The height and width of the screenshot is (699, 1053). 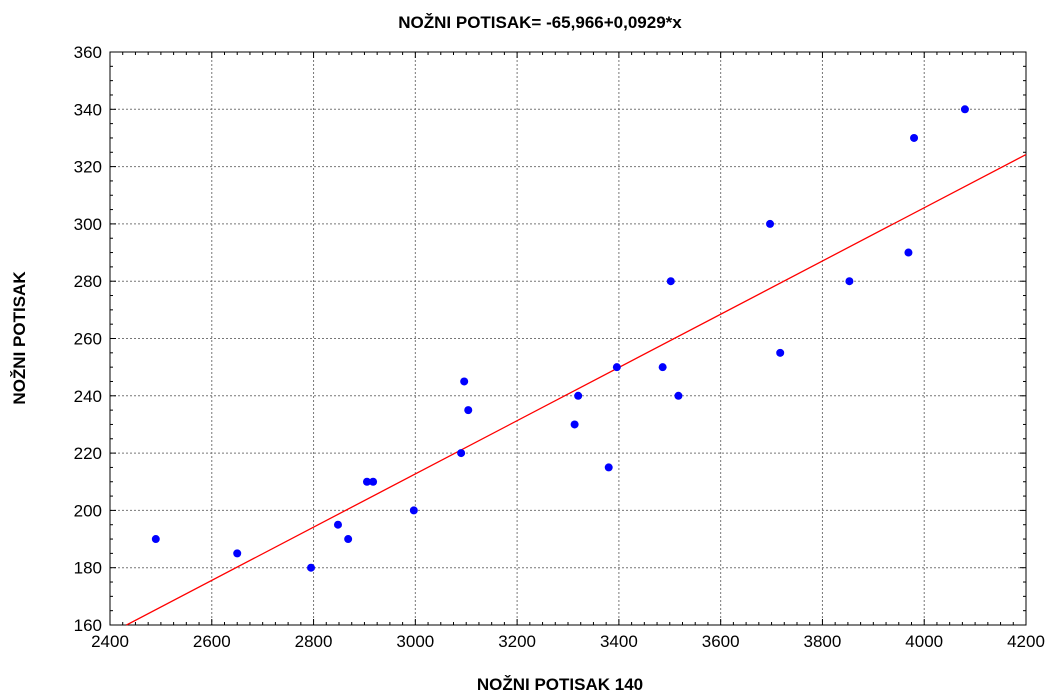 I want to click on y-tick-label: 280, so click(x=88, y=281).